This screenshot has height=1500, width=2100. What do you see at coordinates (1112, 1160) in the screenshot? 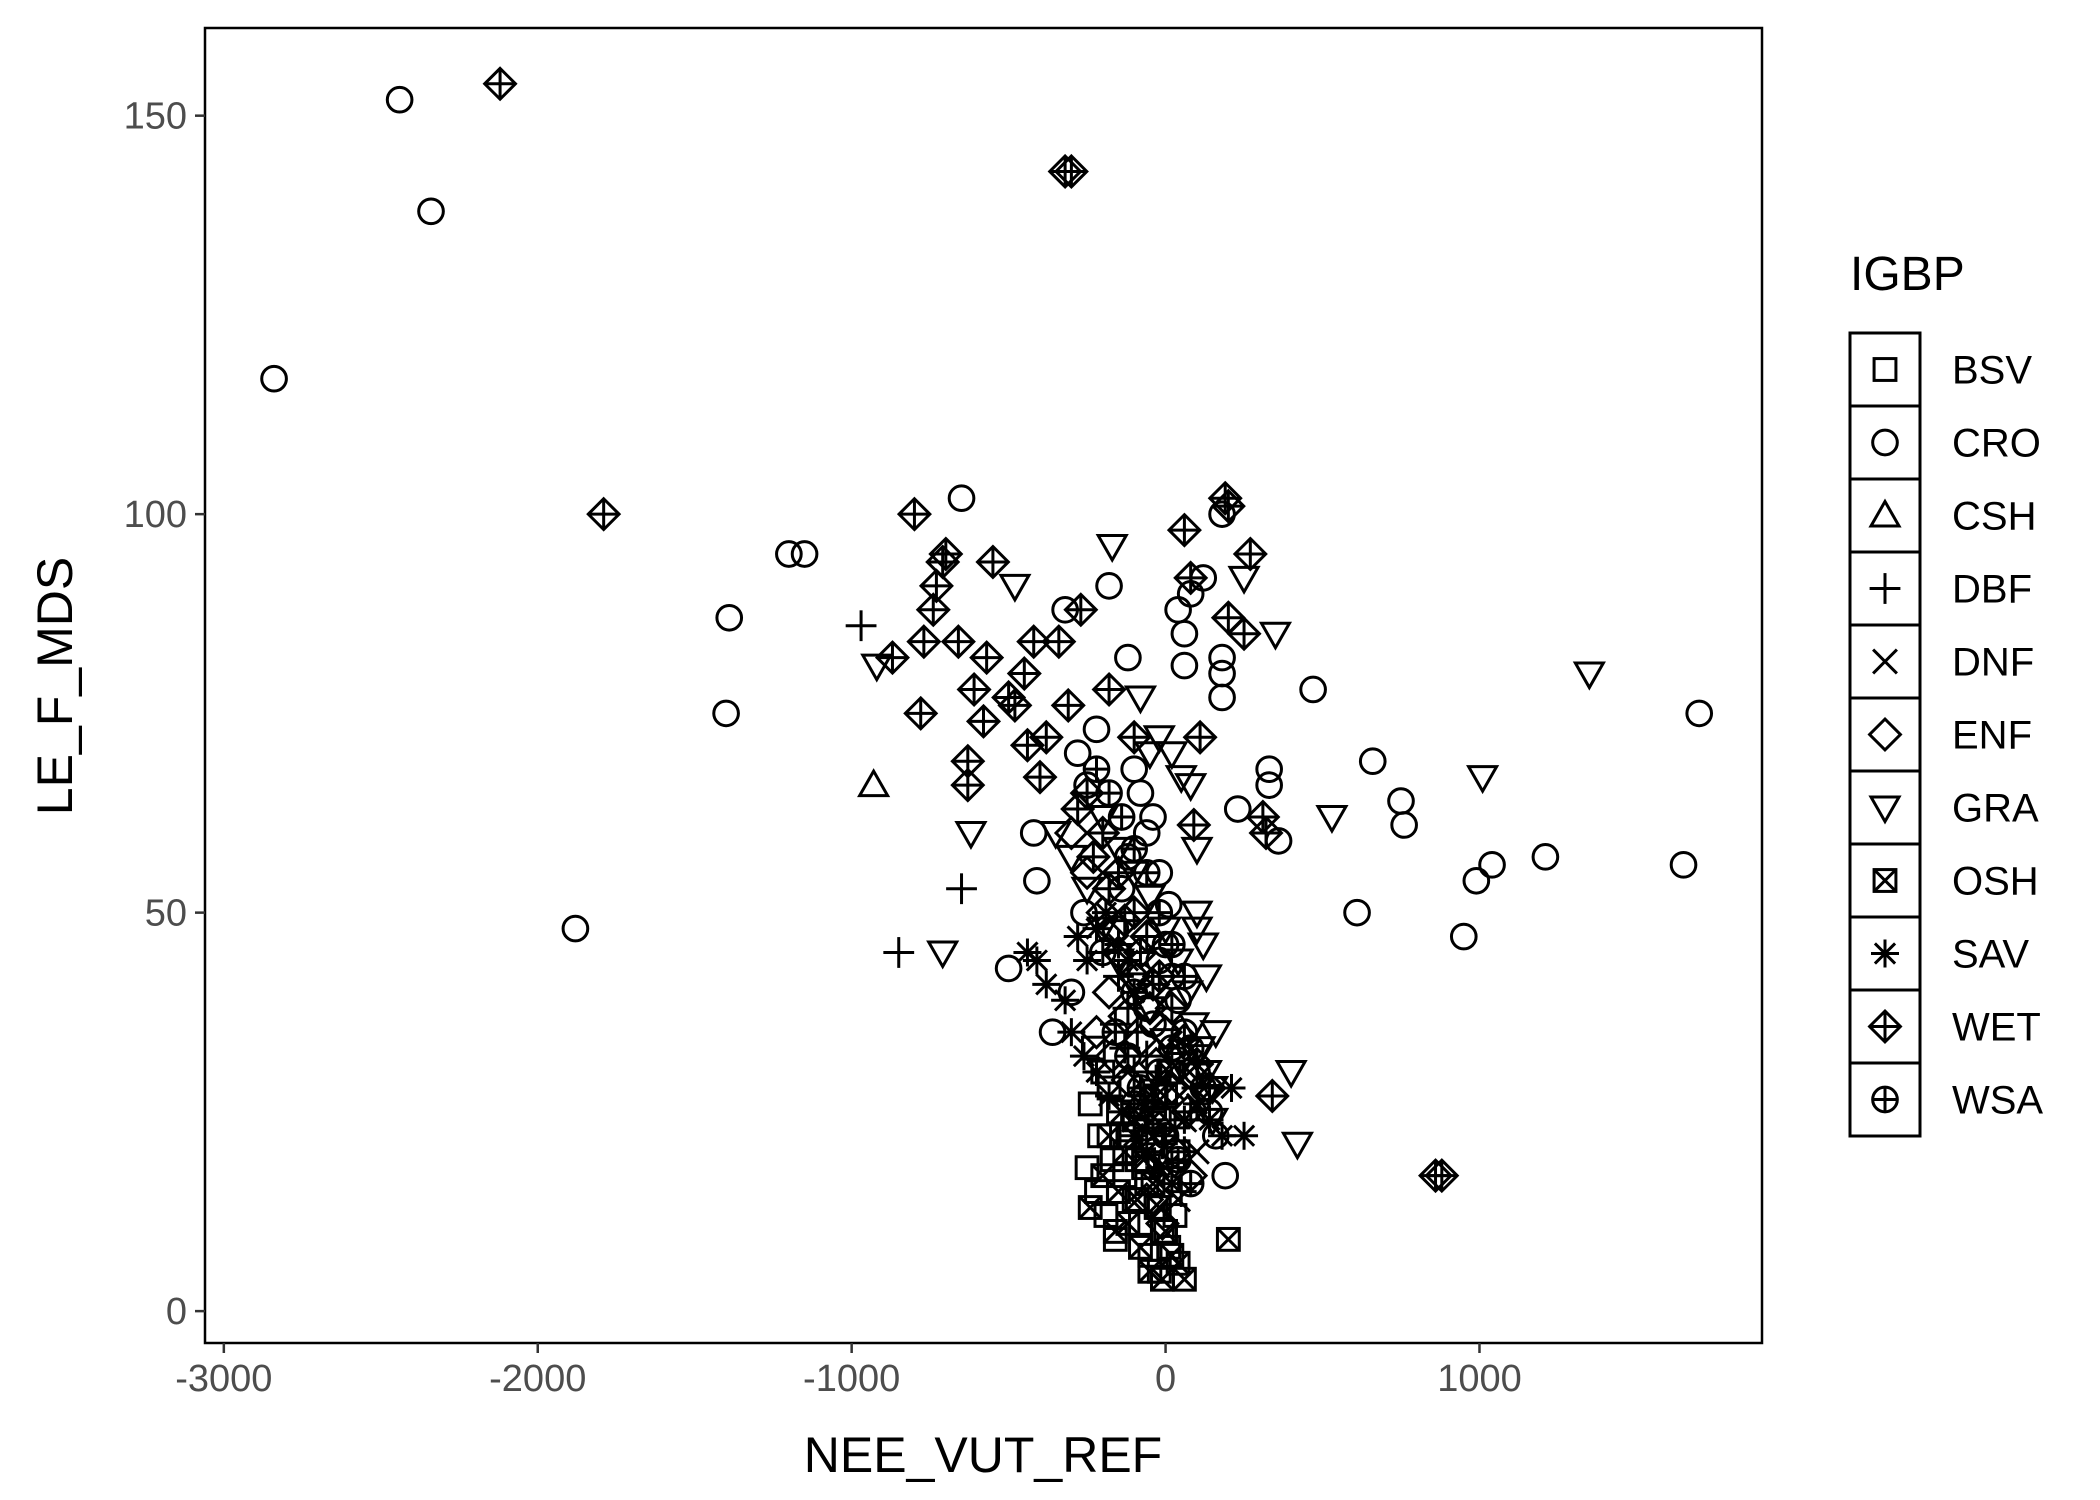
I see `data-point-bsv` at bounding box center [1112, 1160].